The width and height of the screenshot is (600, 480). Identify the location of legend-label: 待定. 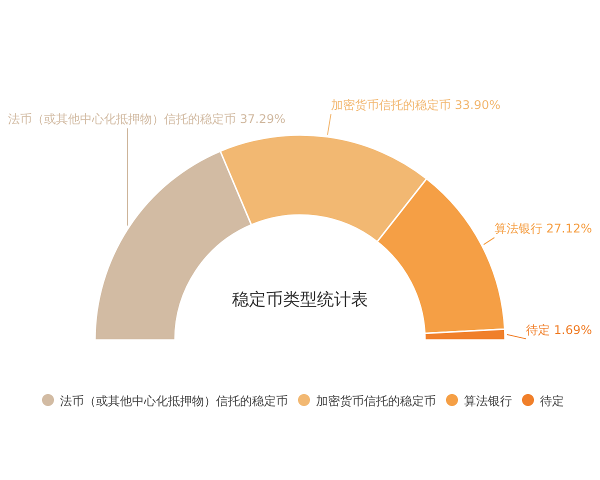
(552, 401).